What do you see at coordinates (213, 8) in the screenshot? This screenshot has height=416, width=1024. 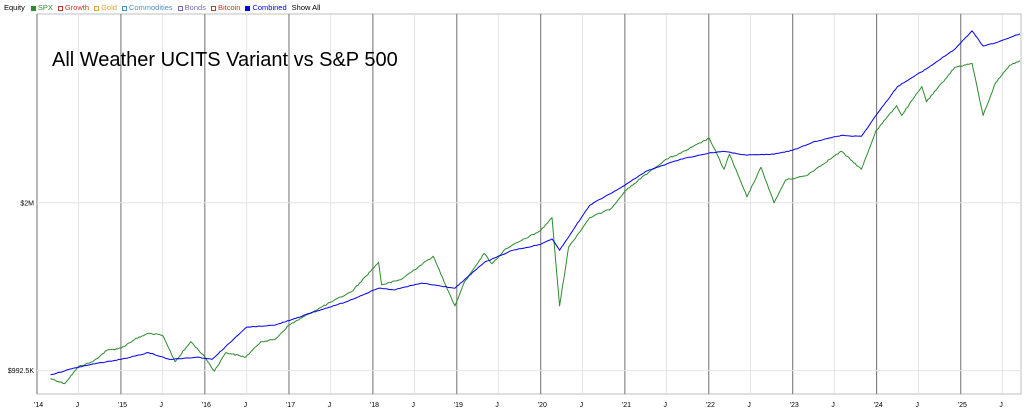 I see `legend-swatch-bitcoin` at bounding box center [213, 8].